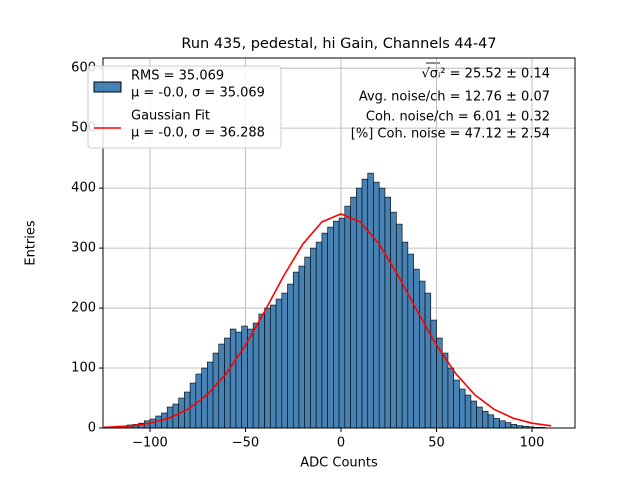 The image size is (640, 480). I want to click on y-tick-label: 300, so click(83, 248).